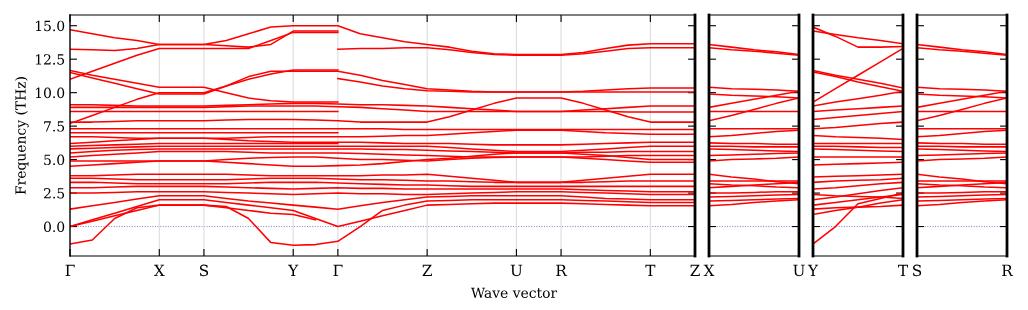  I want to click on y-tick-label: 7.5, so click(54, 126).